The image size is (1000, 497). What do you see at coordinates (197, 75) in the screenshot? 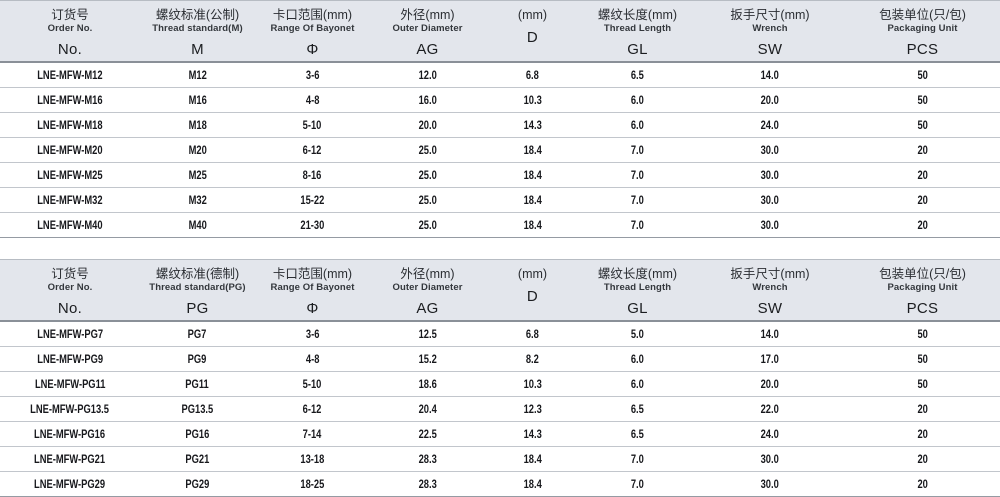
I see `table-cell: M12` at bounding box center [197, 75].